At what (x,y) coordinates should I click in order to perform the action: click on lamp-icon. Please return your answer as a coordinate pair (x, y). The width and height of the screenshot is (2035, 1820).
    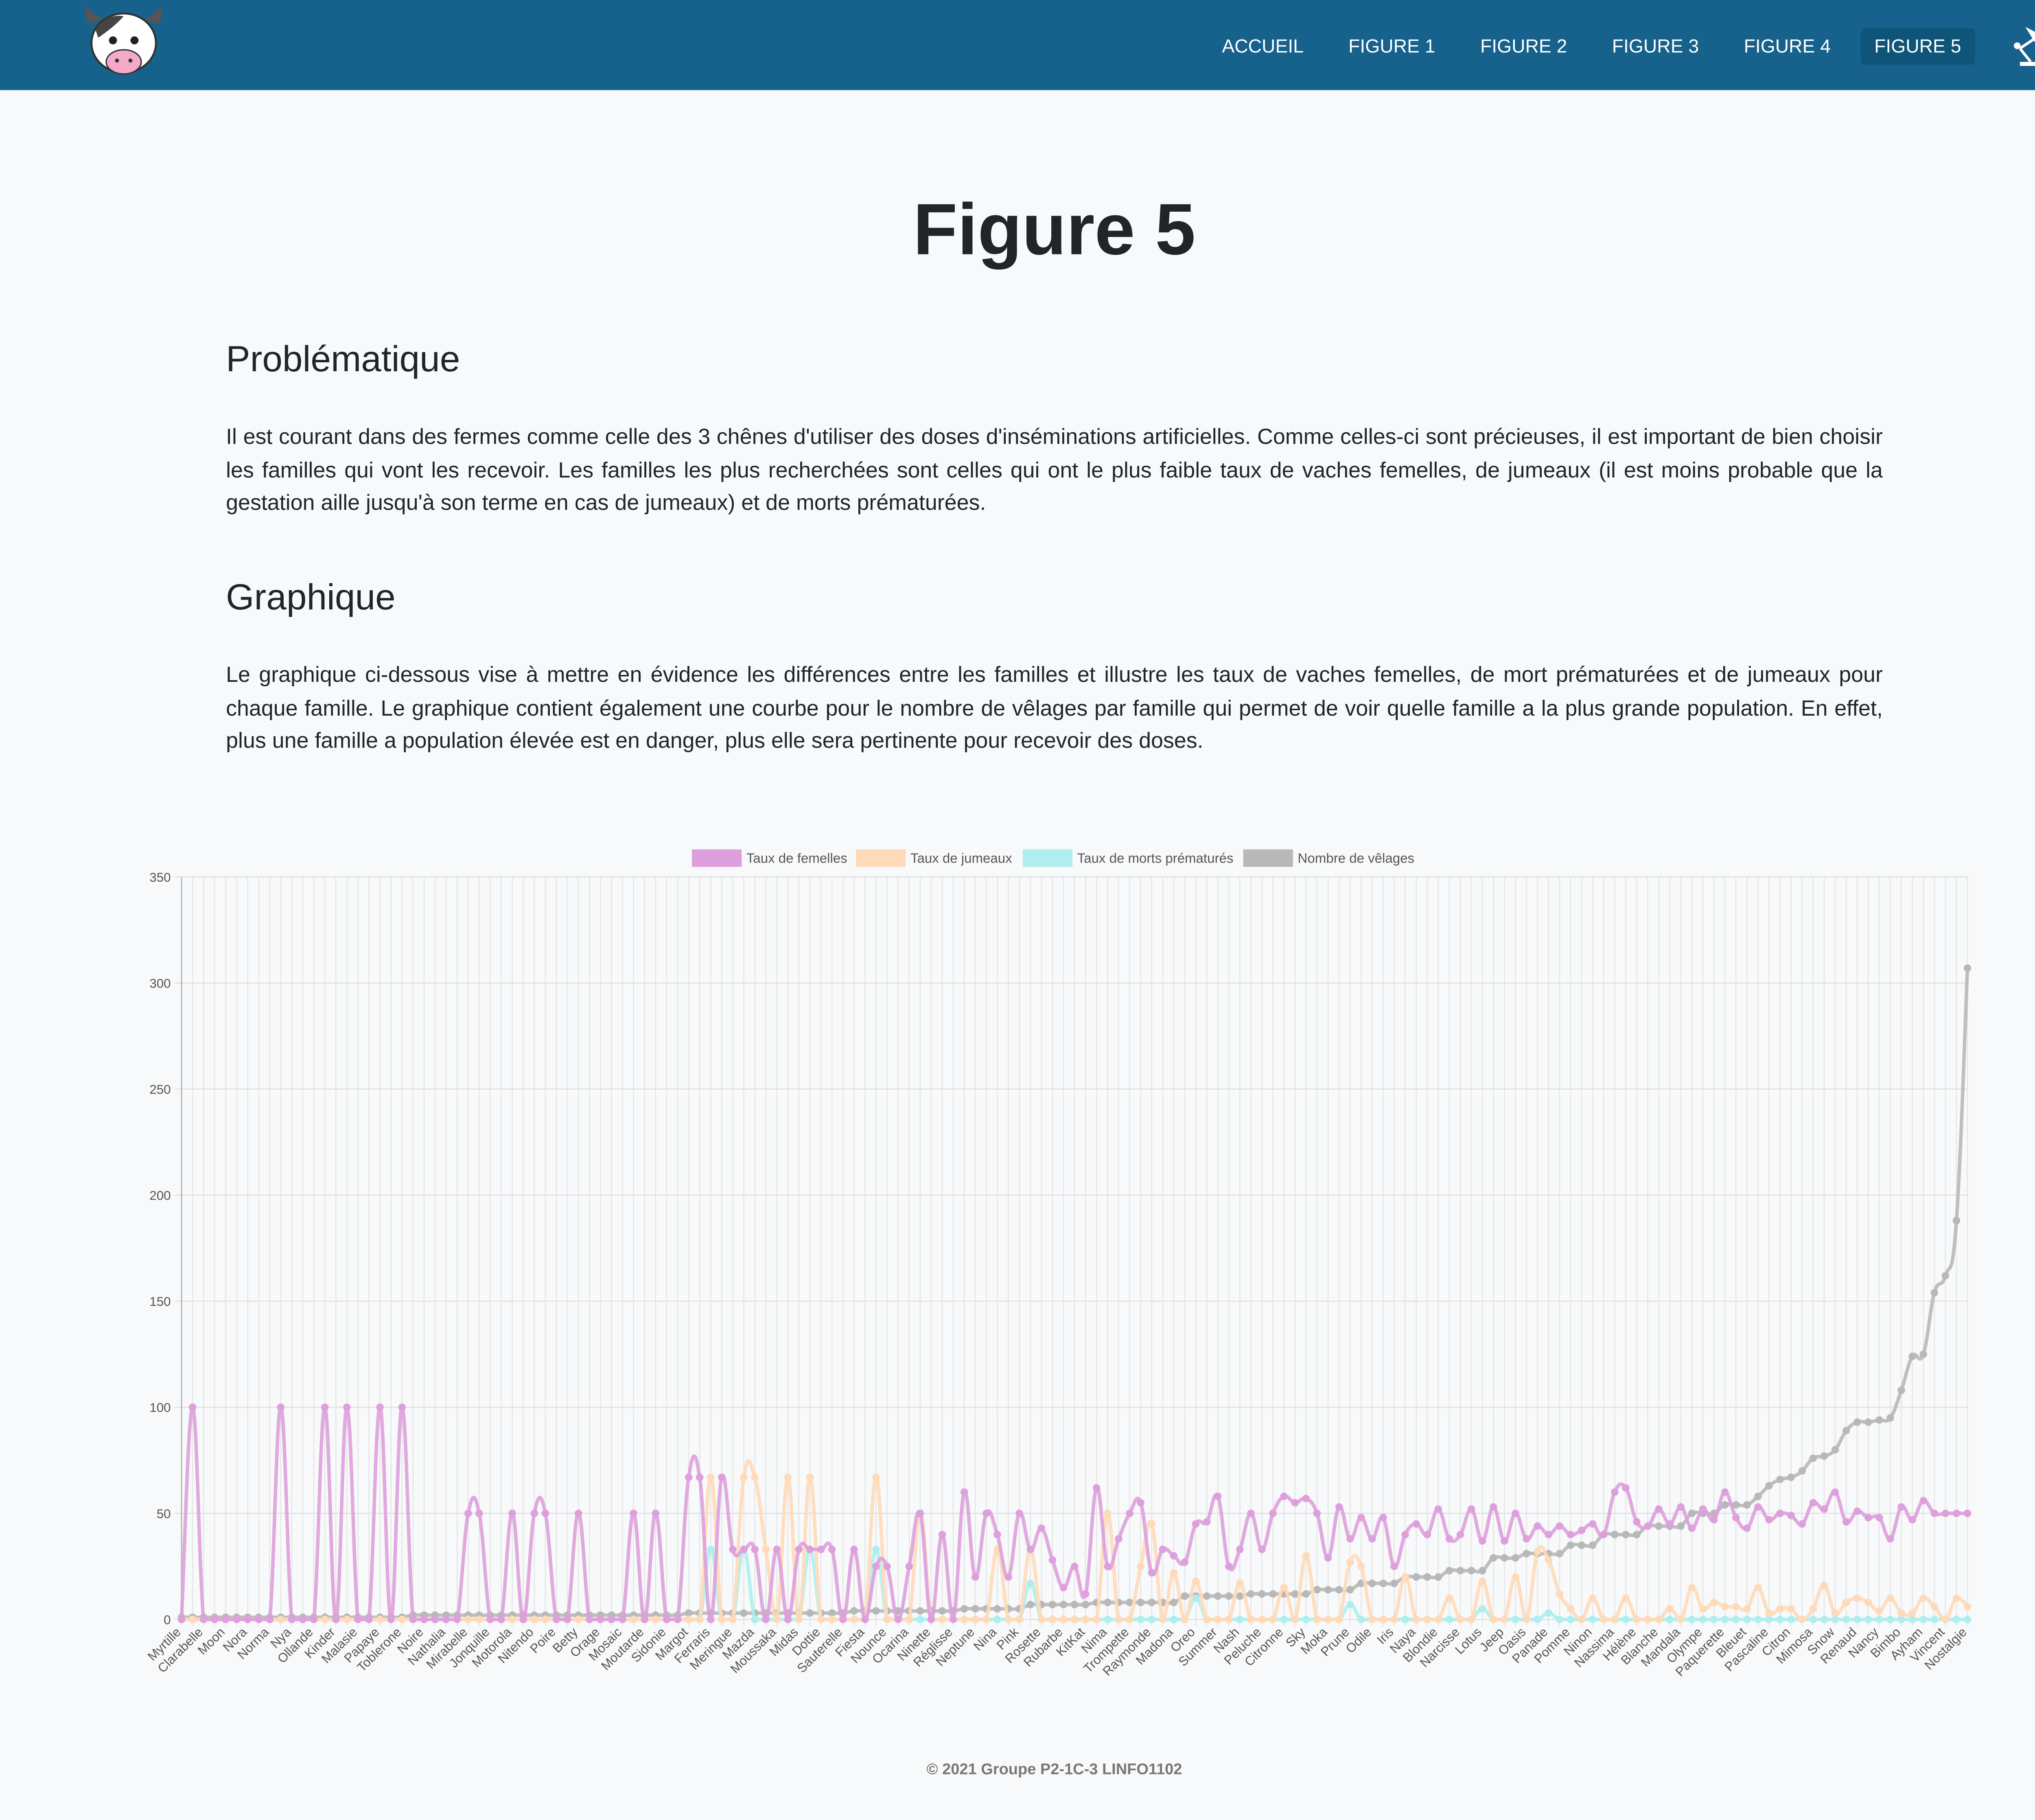
    Looking at the image, I should click on (2021, 46).